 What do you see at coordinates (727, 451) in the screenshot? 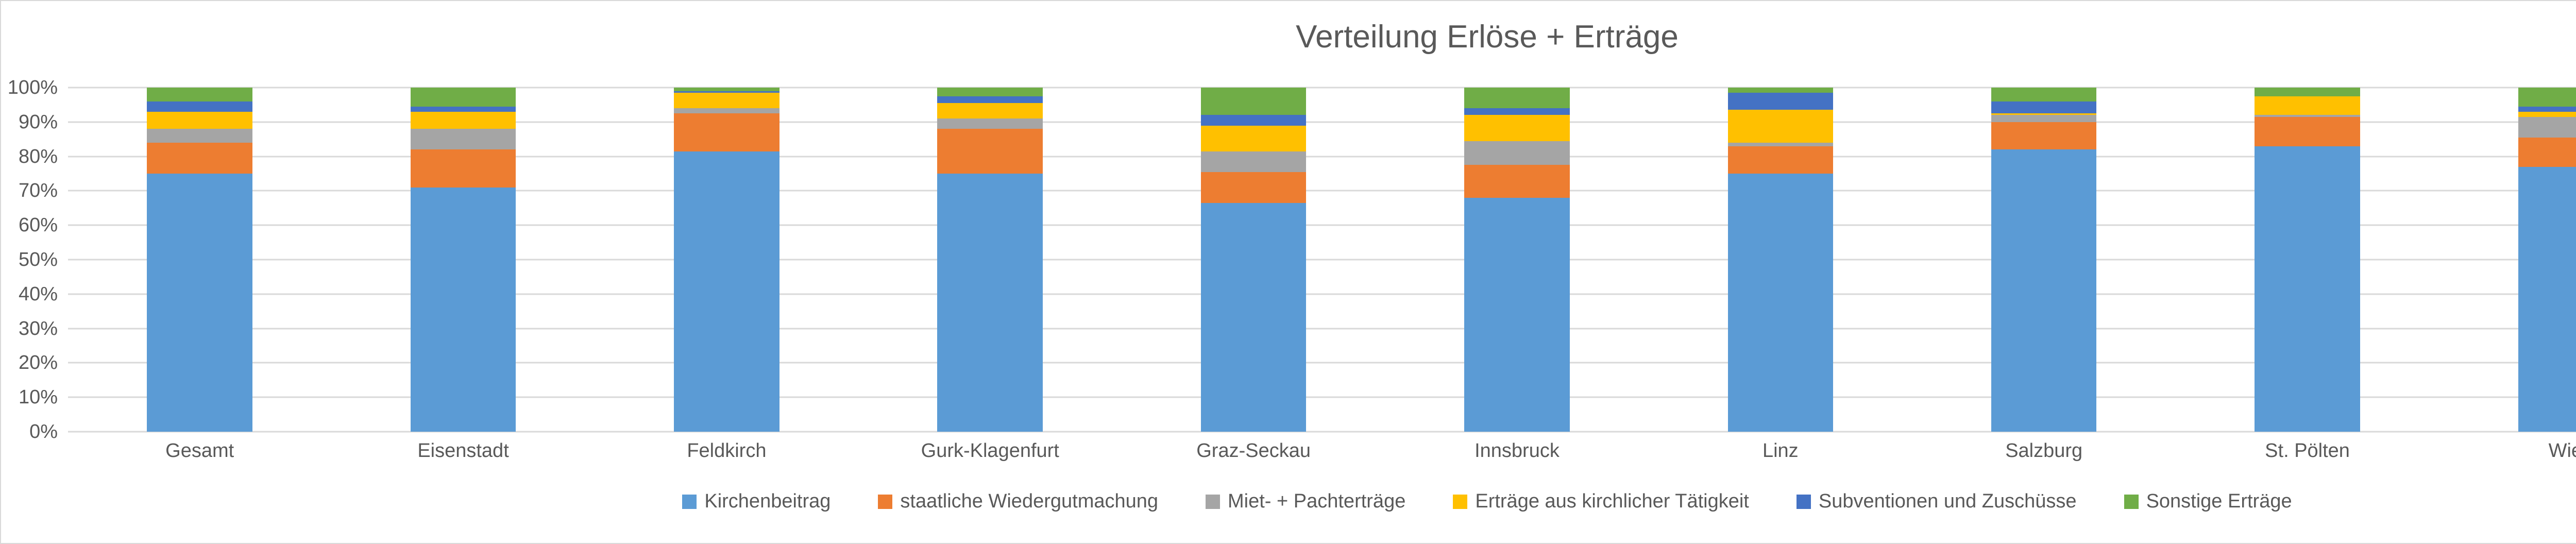
I see `x-category-label: Feldkirch` at bounding box center [727, 451].